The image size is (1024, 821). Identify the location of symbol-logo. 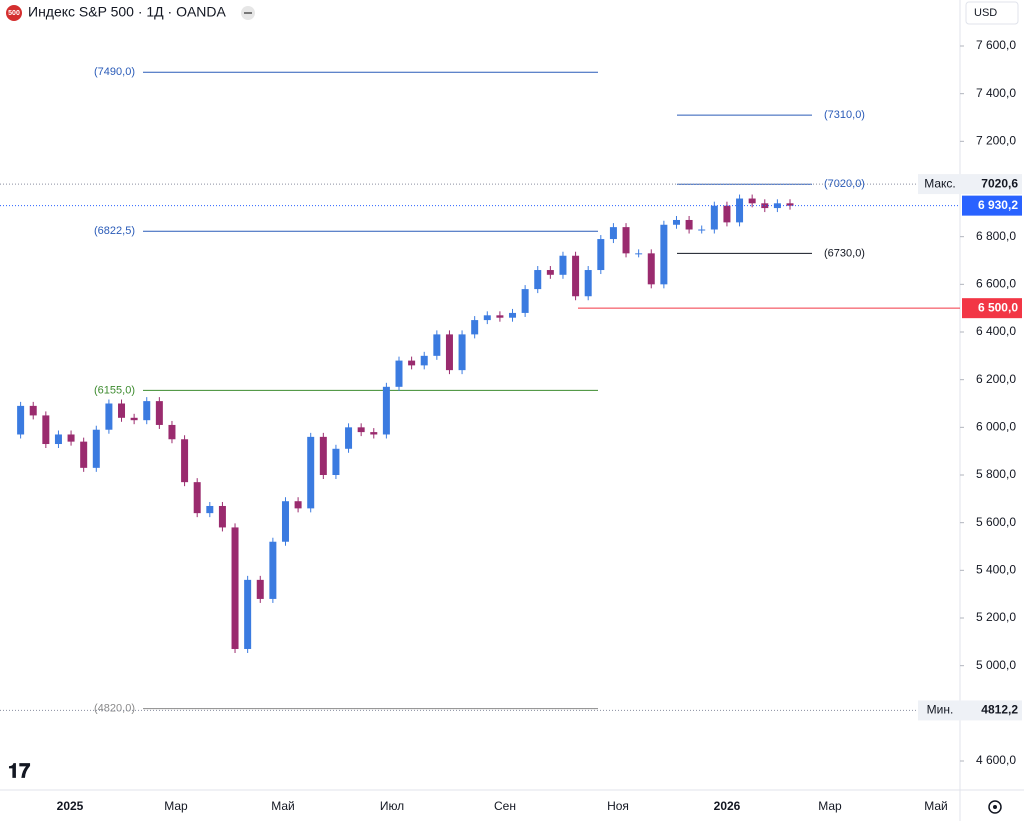
(14, 13).